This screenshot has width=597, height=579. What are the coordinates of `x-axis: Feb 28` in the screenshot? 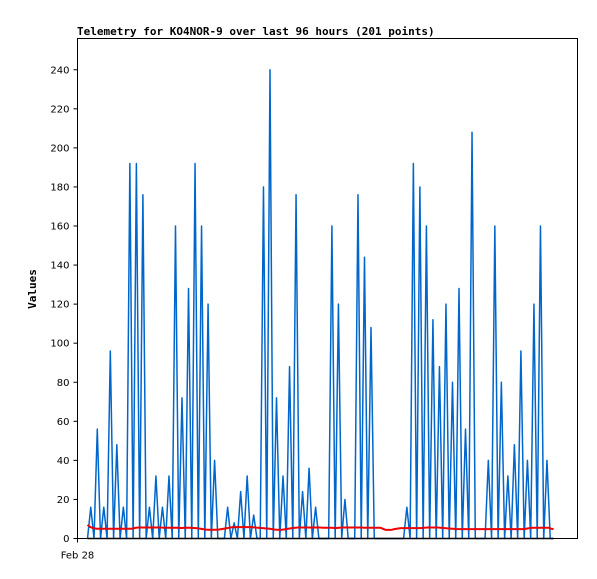 It's located at (78, 550).